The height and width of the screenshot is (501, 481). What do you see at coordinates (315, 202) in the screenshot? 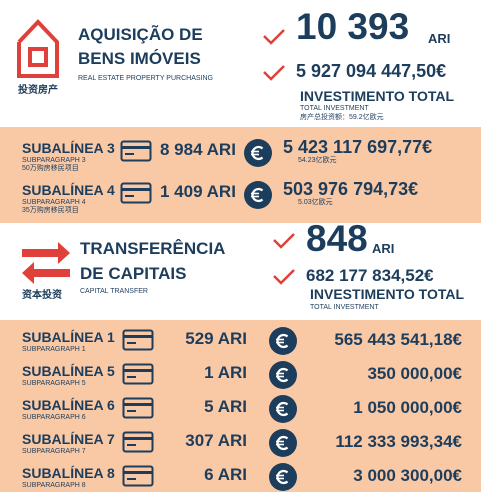
I see `row-amount-zh: 5.03亿欧元` at bounding box center [315, 202].